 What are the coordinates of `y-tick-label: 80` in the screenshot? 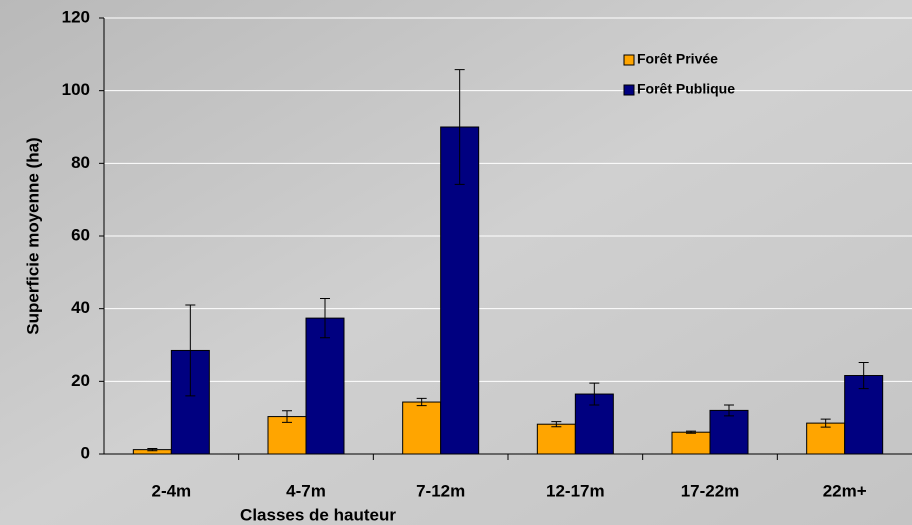 It's located at (80, 162).